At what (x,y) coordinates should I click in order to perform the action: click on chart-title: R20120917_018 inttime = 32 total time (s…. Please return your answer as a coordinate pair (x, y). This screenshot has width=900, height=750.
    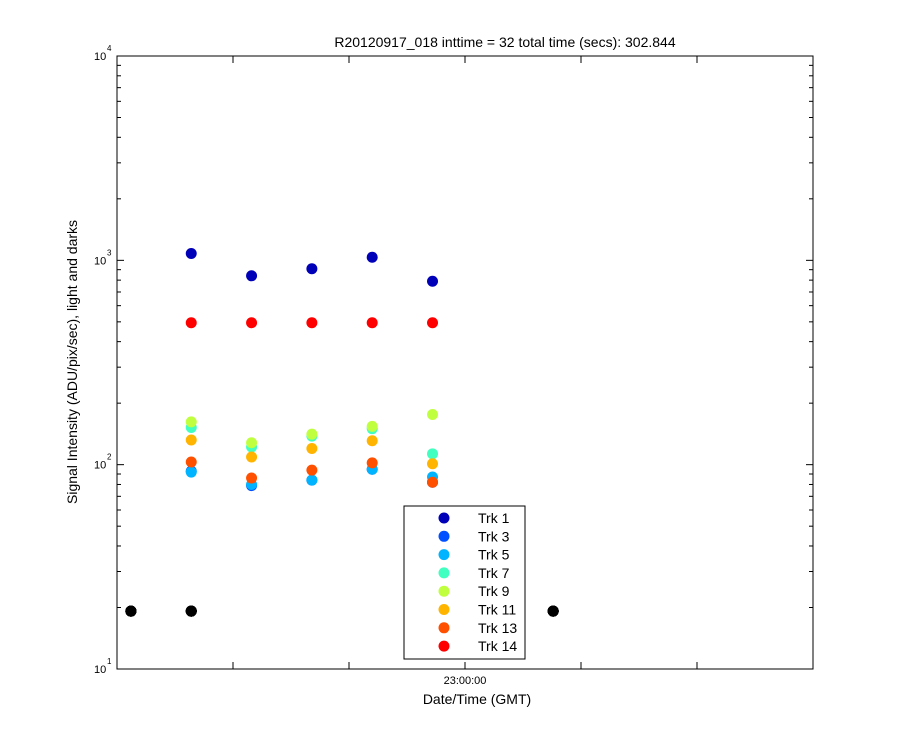
    Looking at the image, I should click on (504, 42).